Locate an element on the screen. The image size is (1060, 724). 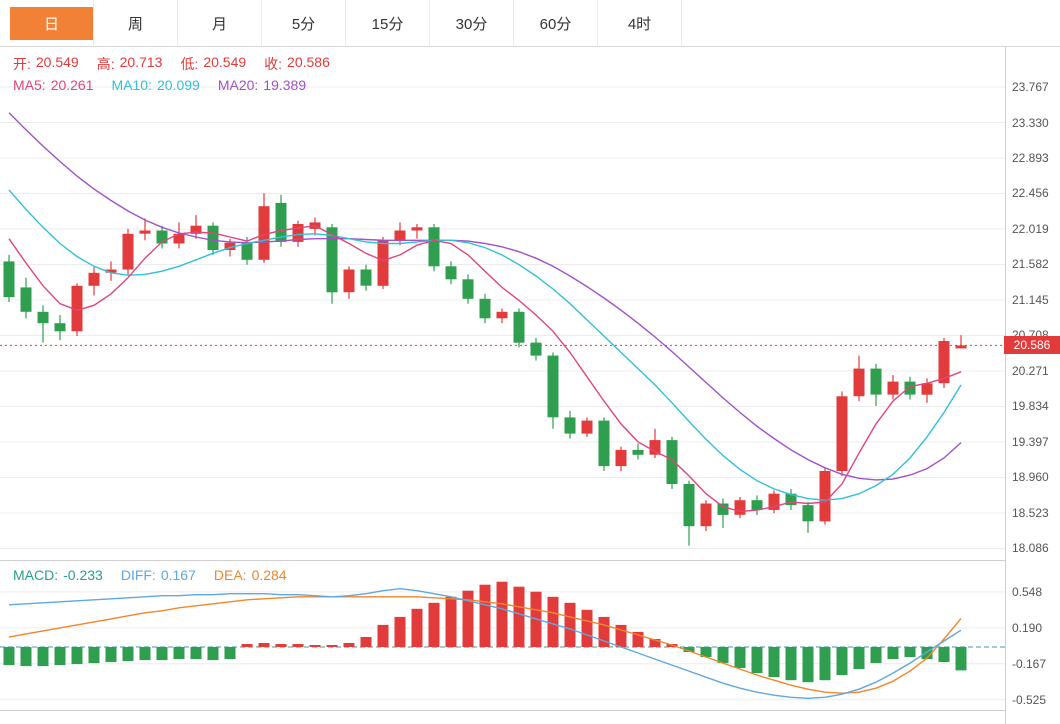
axis-label: 23.767 is located at coordinates (1030, 87).